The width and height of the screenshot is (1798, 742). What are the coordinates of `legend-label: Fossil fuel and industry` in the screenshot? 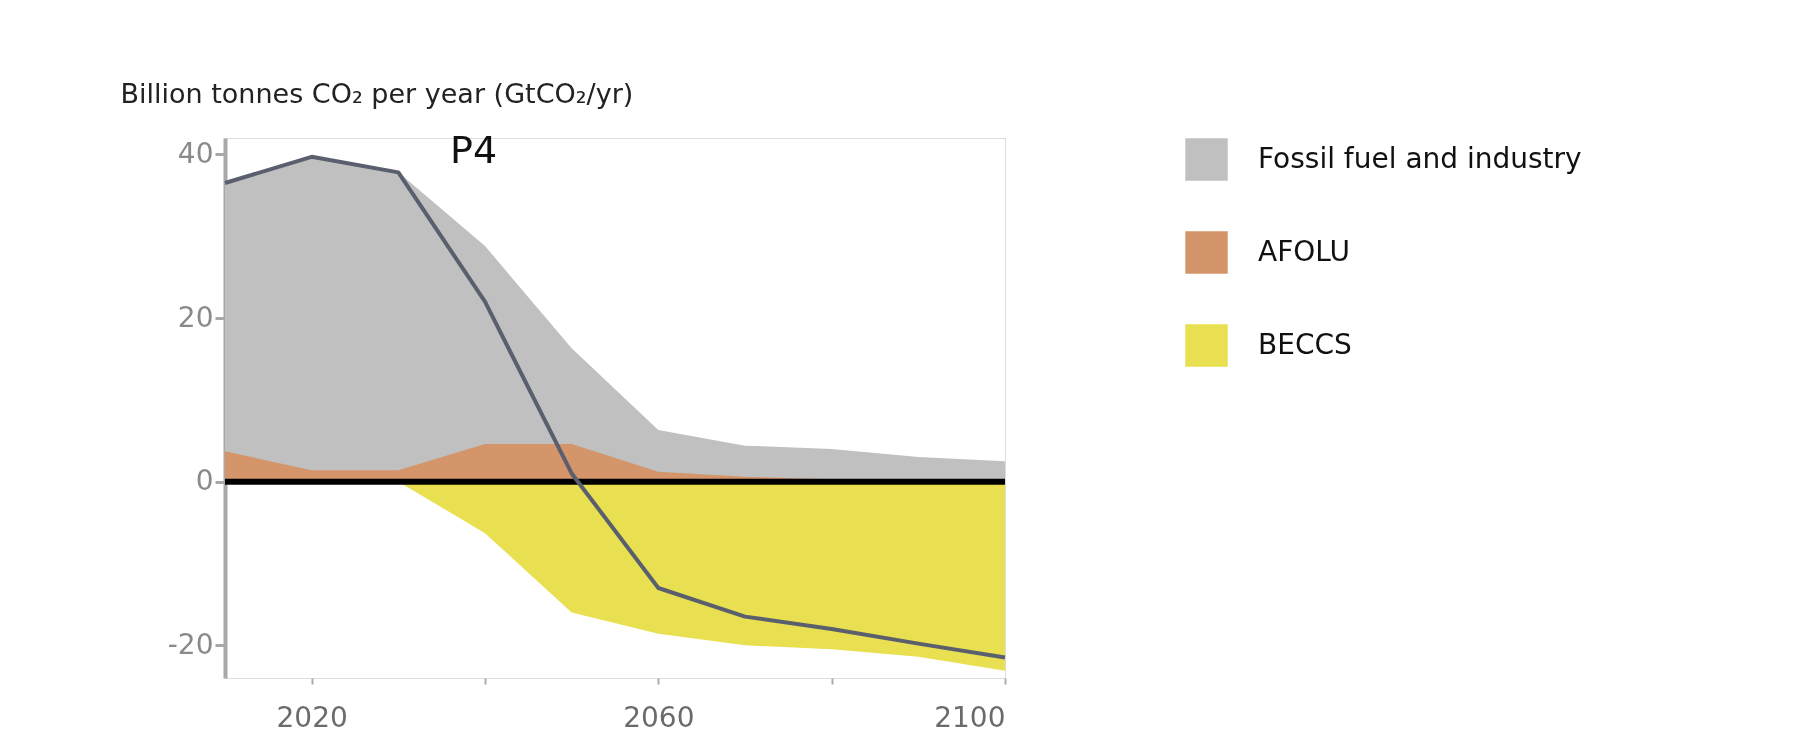 It's located at (1420, 158).